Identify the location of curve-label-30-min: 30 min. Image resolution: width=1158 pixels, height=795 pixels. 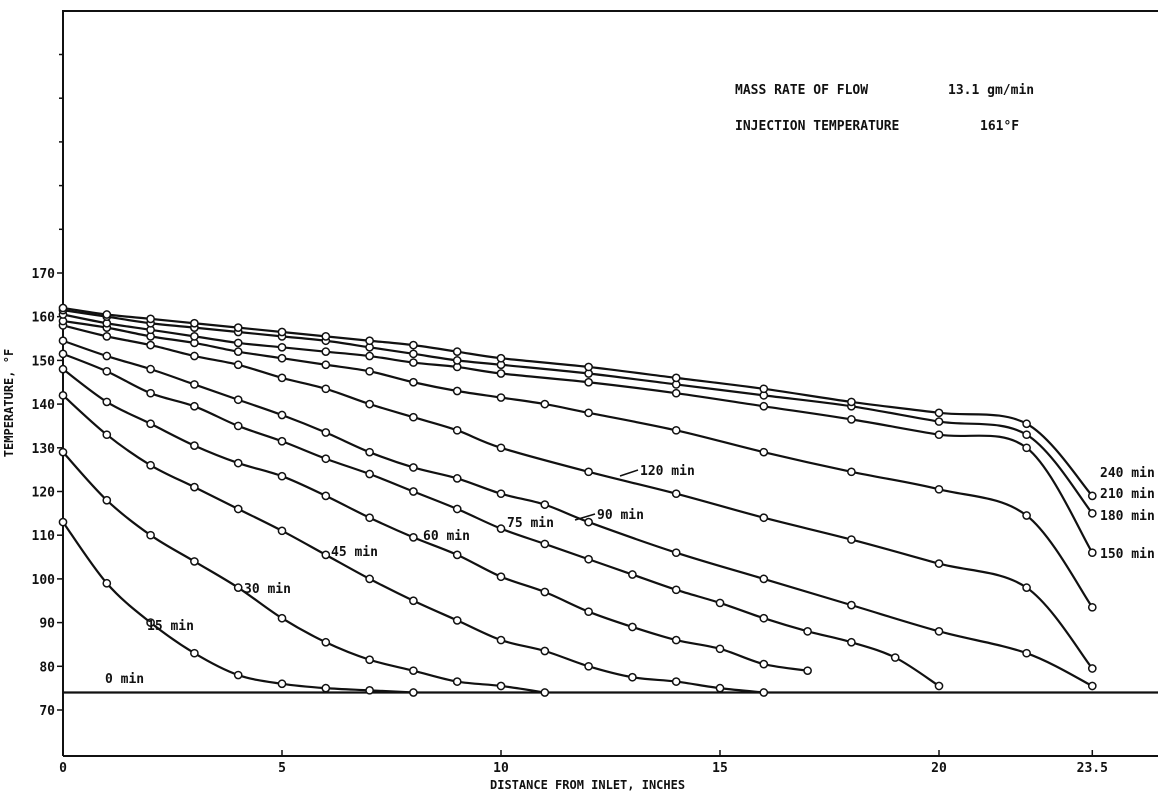
(267, 589).